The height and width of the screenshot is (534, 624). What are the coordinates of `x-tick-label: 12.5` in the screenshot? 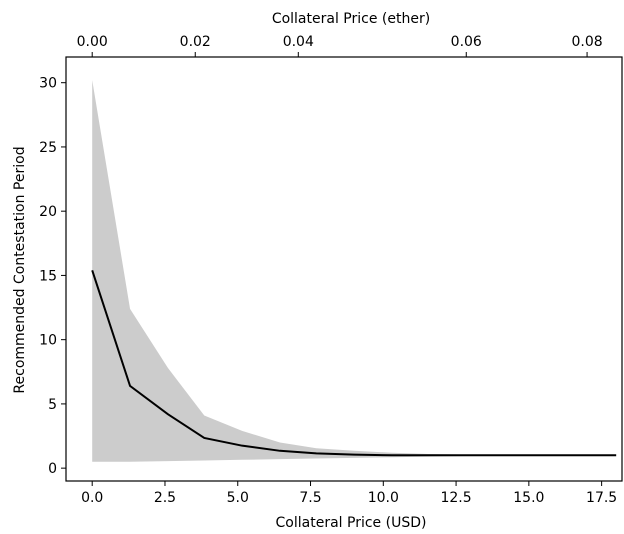 It's located at (455, 498).